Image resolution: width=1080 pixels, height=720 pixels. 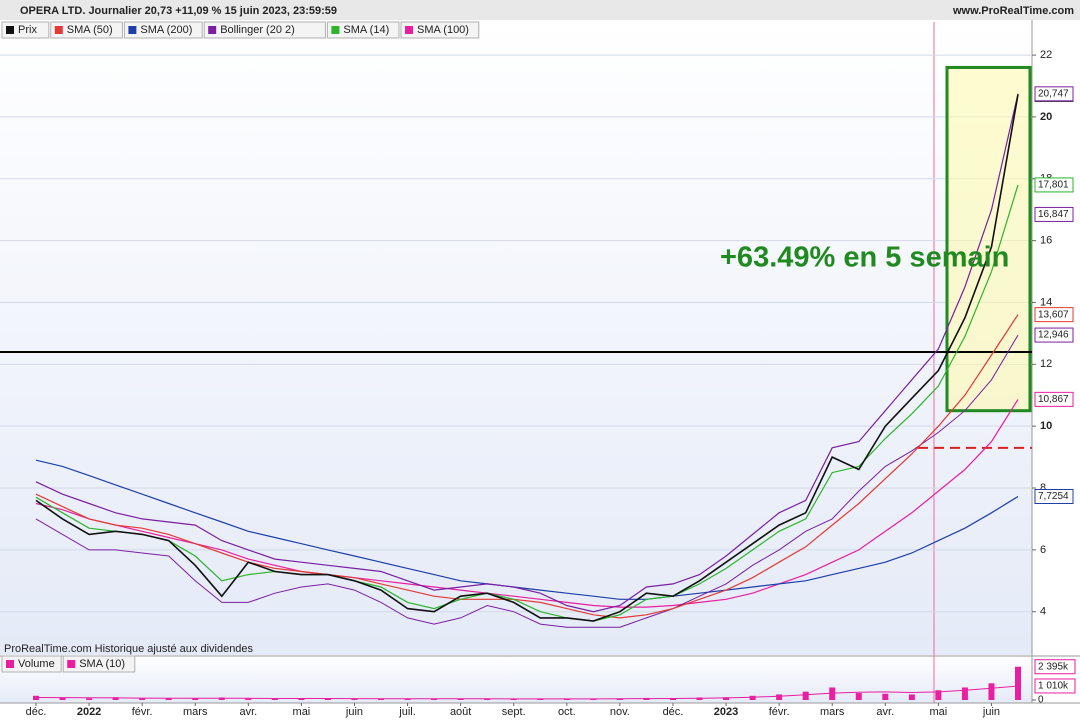 I want to click on y-tick-label: 16, so click(x=1046, y=241).